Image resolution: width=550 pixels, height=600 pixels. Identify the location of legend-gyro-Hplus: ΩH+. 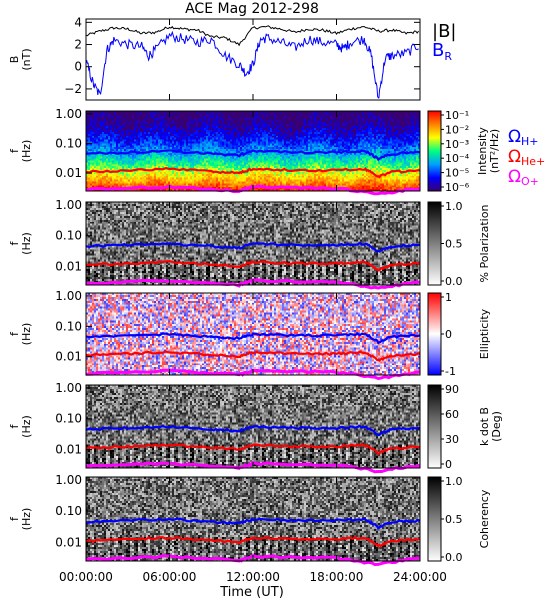
(523, 137).